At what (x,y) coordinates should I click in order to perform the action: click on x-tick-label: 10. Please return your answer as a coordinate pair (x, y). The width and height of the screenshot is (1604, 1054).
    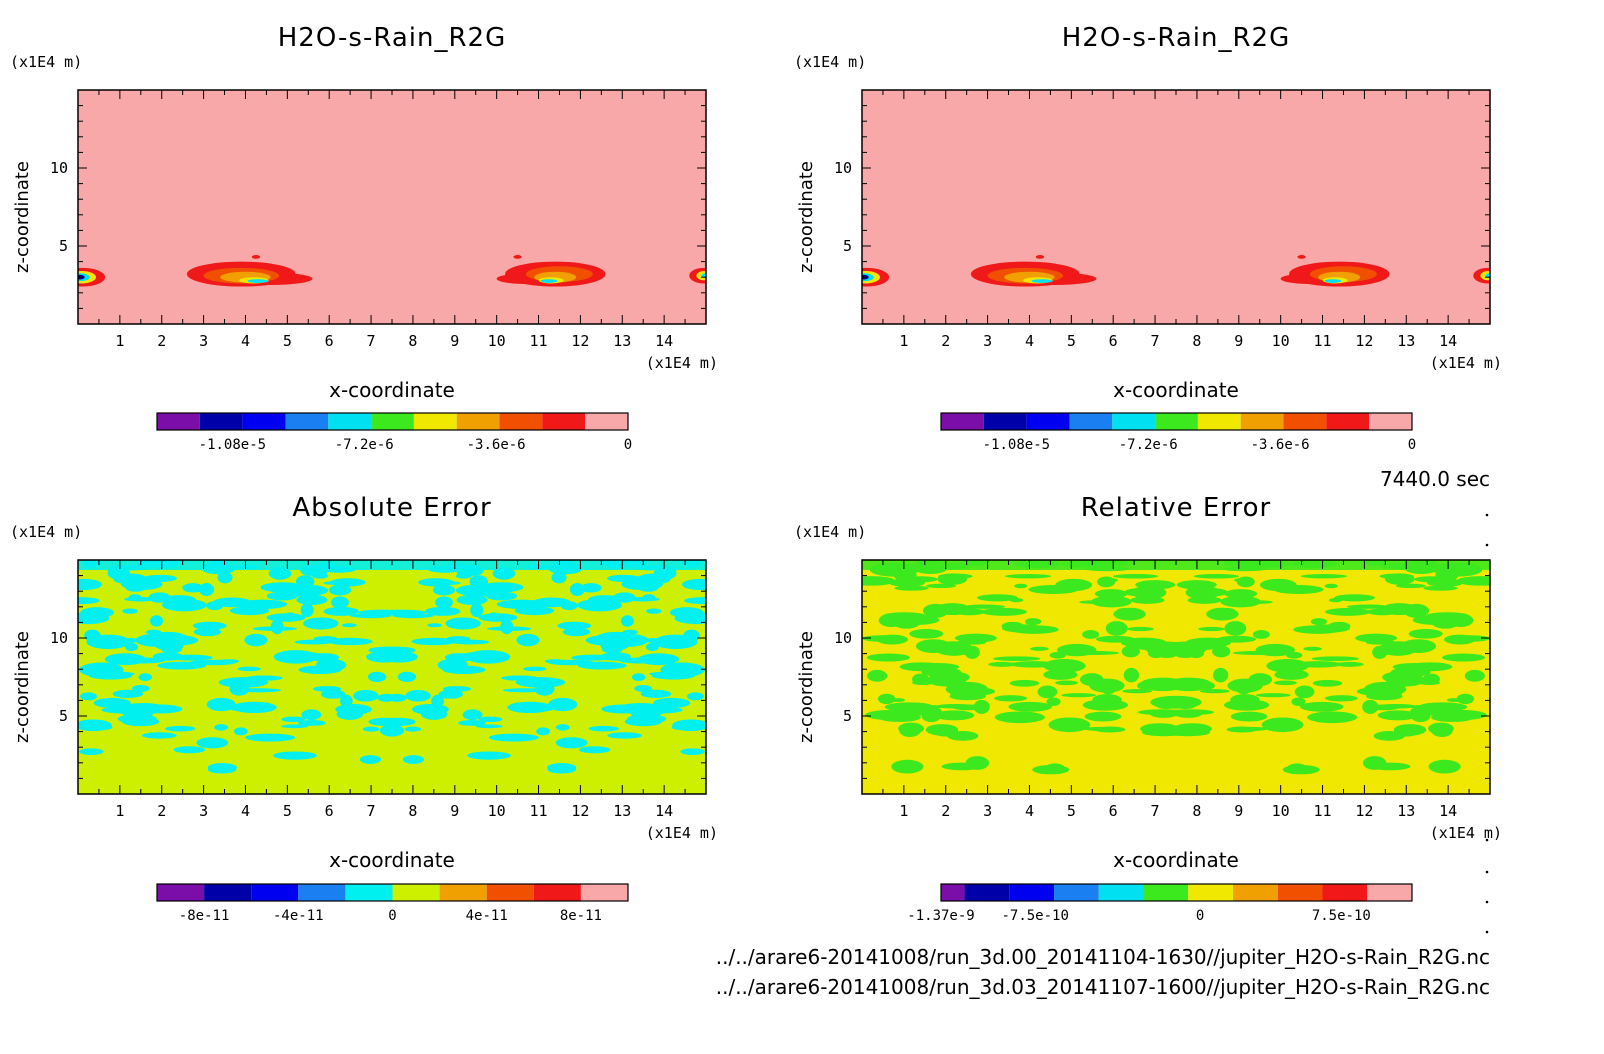
    Looking at the image, I should click on (497, 811).